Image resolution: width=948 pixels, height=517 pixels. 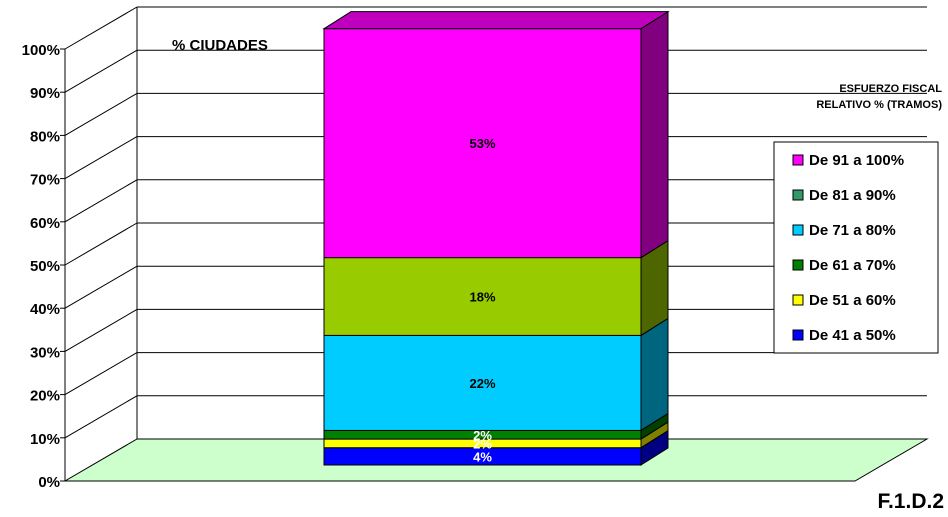 What do you see at coordinates (45, 396) in the screenshot?
I see `y-tick-label: 20%` at bounding box center [45, 396].